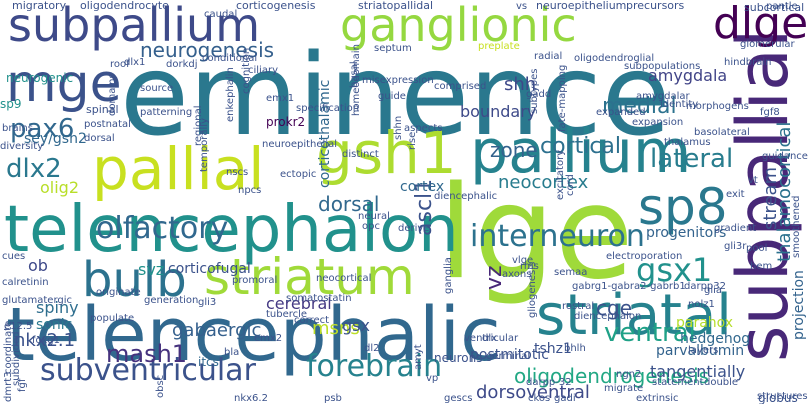 The image size is (808, 404). What do you see at coordinates (679, 104) in the screenshot?
I see `word-94: identity` at bounding box center [679, 104].